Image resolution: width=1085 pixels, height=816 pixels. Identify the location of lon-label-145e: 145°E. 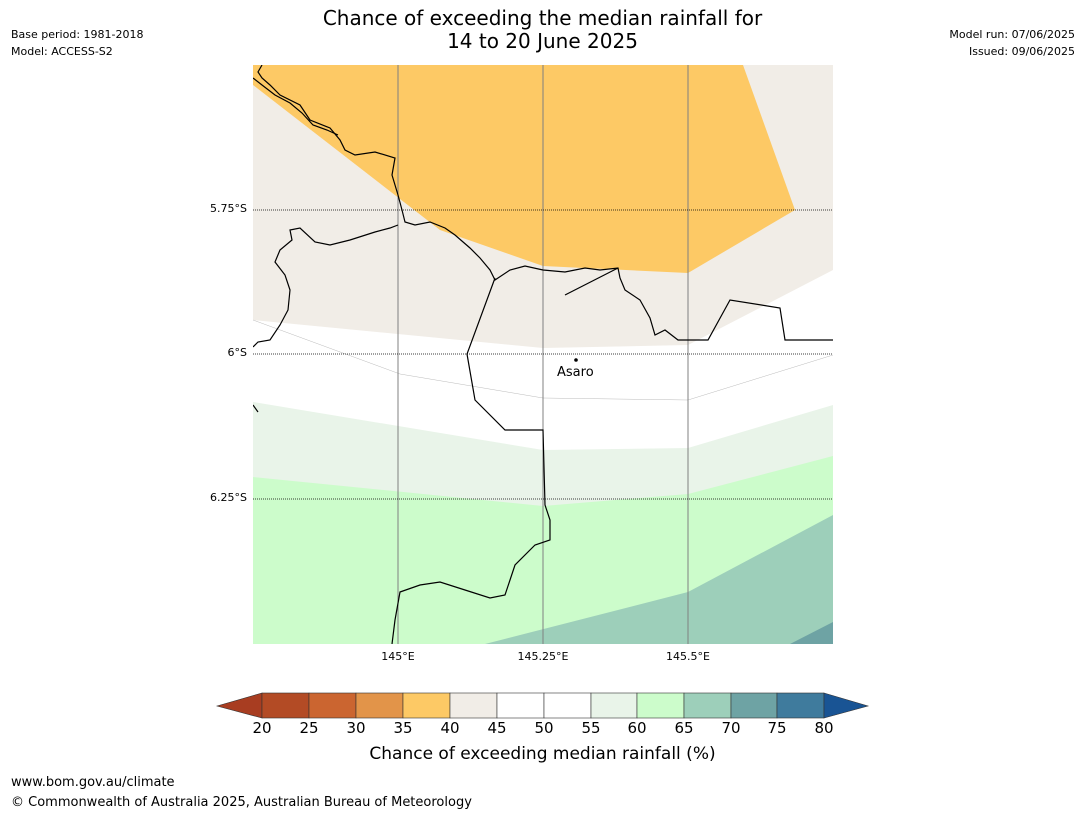
(398, 656).